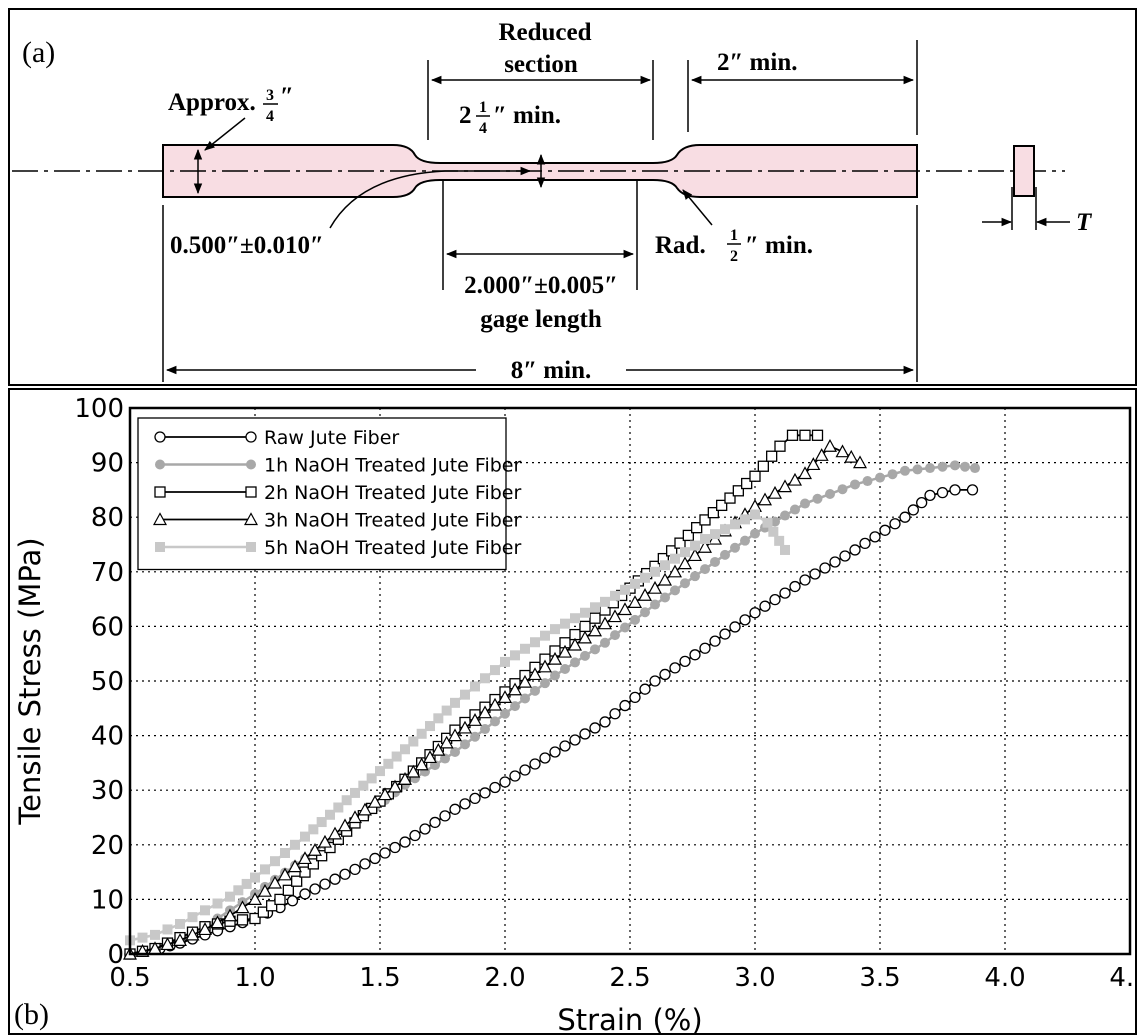 The width and height of the screenshot is (1137, 1035). I want to click on legend-label: Raw Jute Fiber, so click(331, 438).